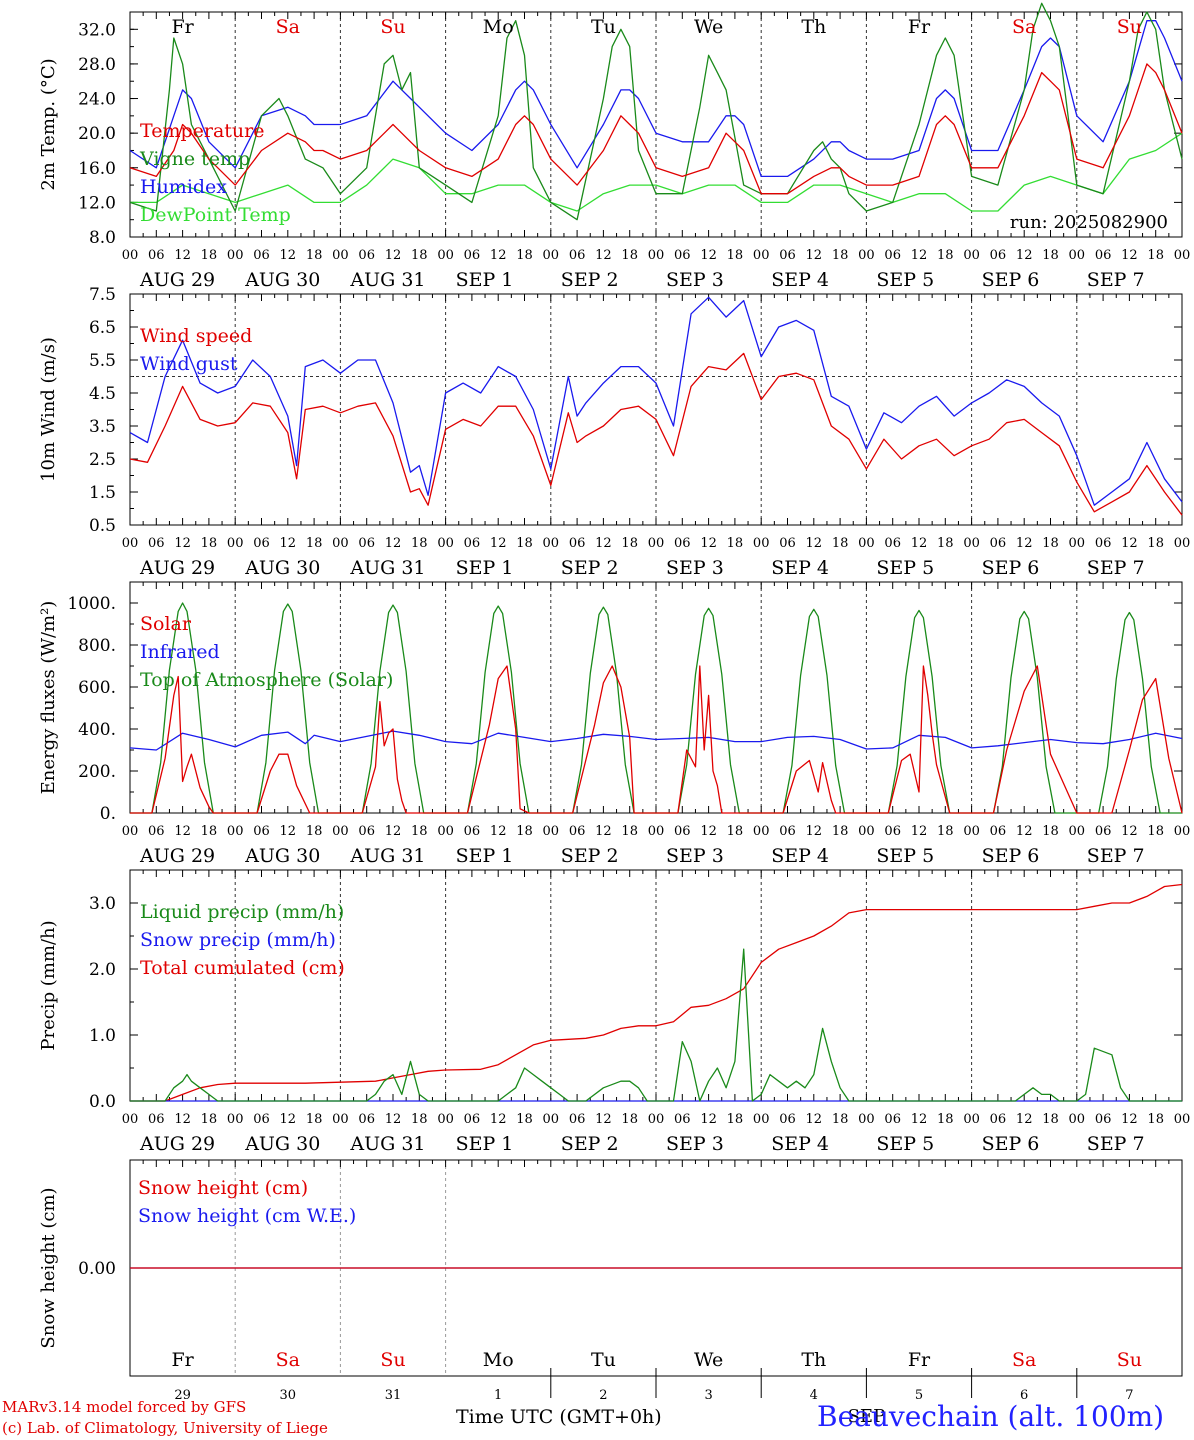 This screenshot has height=1440, width=1194. What do you see at coordinates (97, 730) in the screenshot?
I see `y-tick-label: 400.` at bounding box center [97, 730].